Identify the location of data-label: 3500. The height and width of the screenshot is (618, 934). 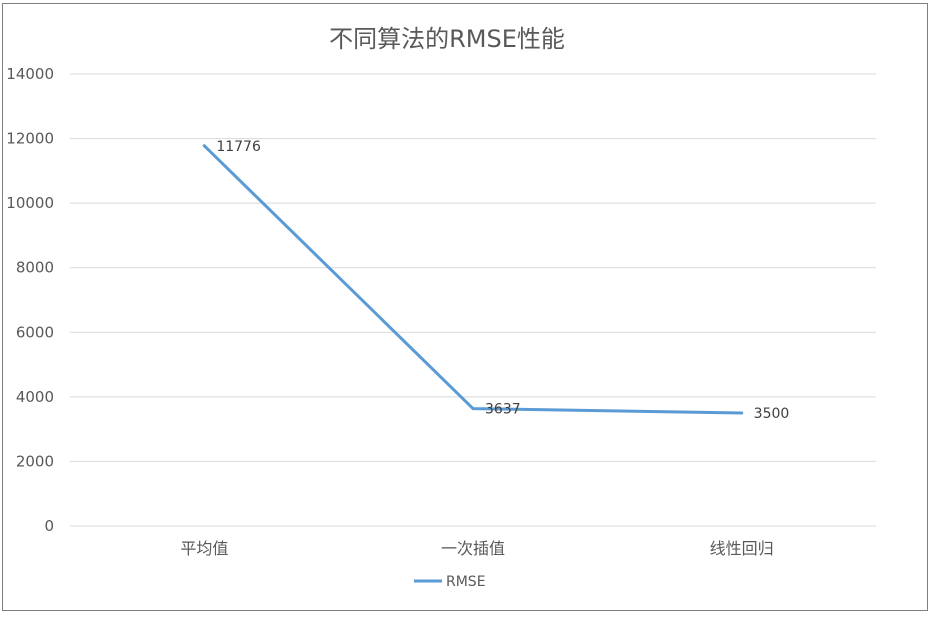
(772, 414).